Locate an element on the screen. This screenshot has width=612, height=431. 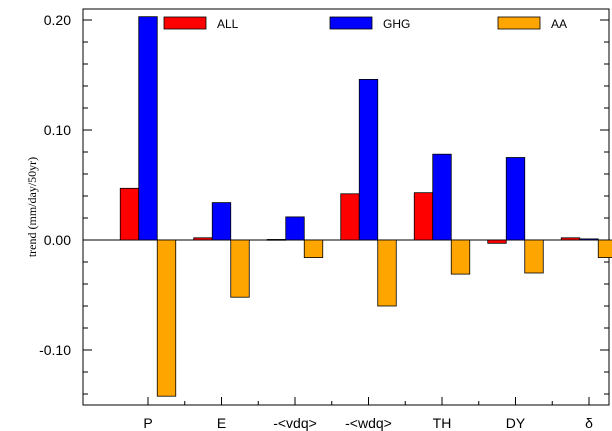
x-tick-label: δ is located at coordinates (589, 423).